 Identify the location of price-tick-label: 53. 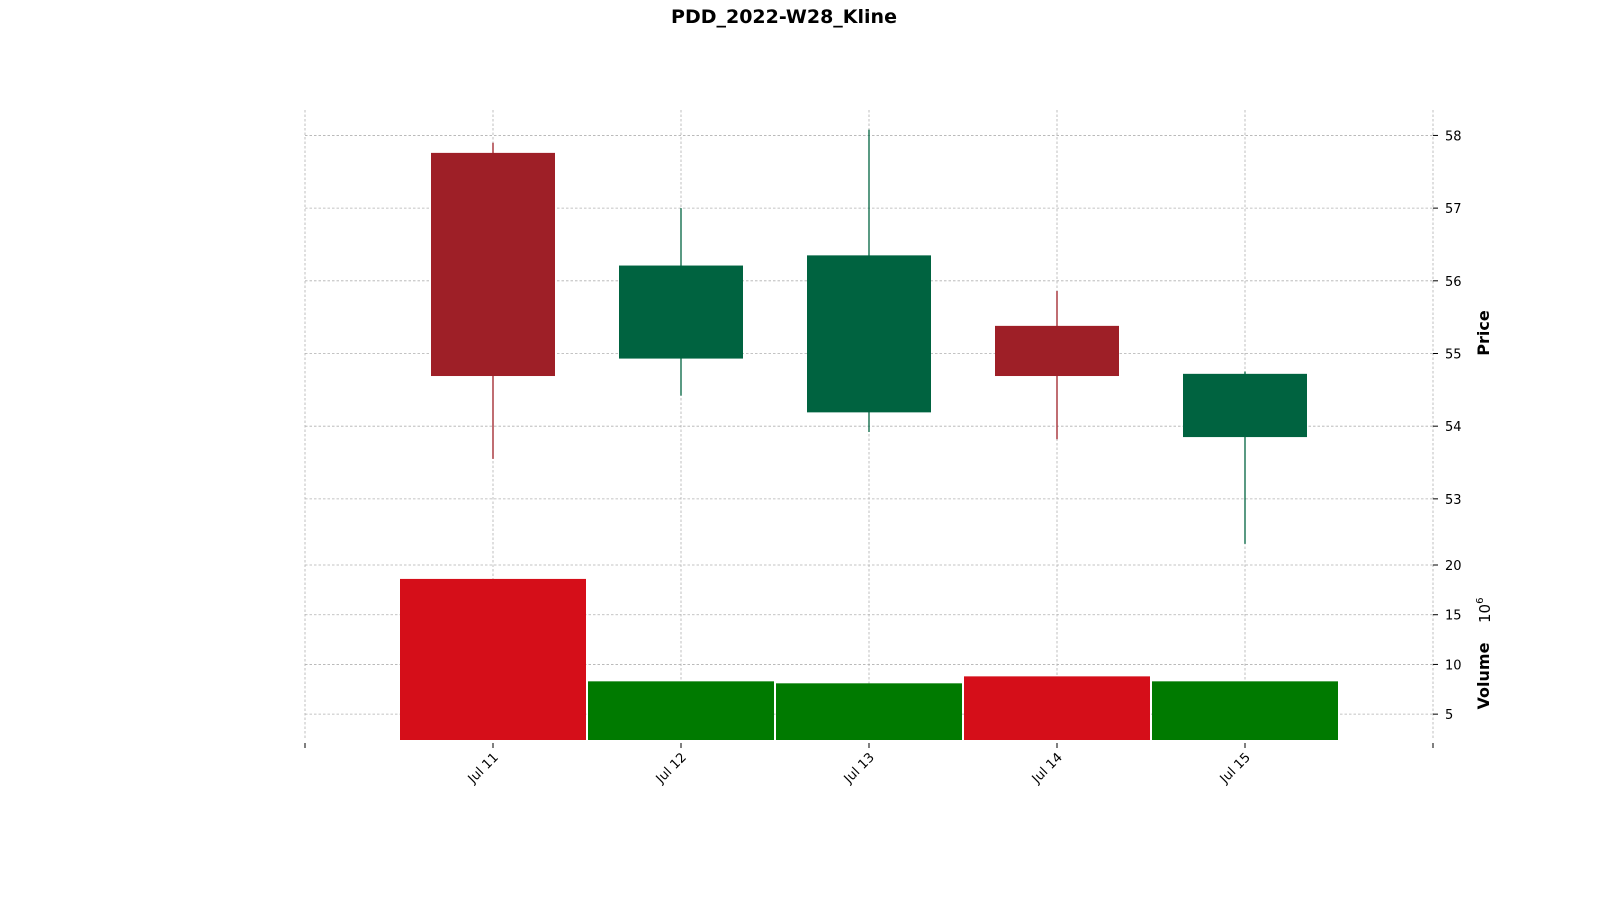
(1453, 500).